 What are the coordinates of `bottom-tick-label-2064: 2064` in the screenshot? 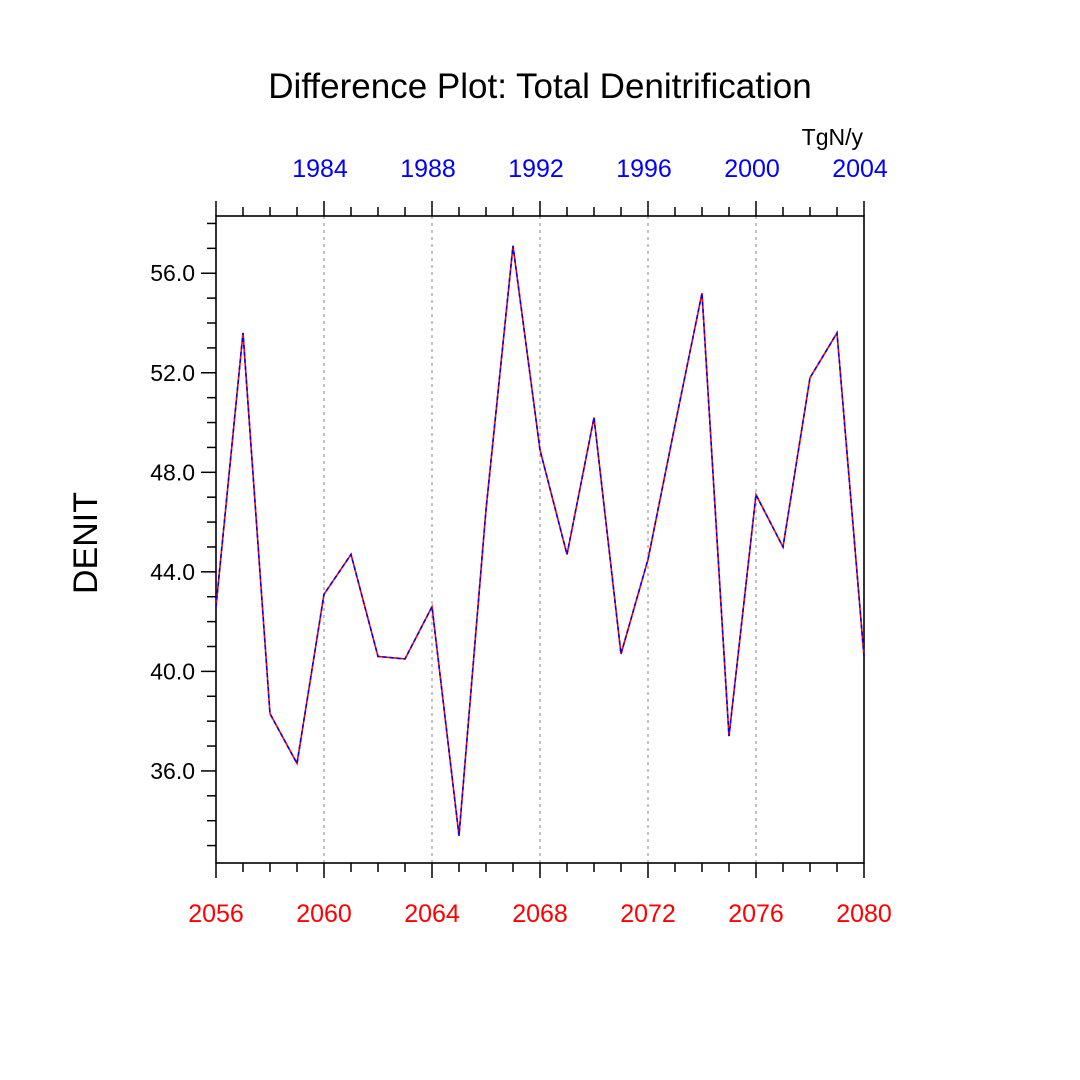 It's located at (432, 914).